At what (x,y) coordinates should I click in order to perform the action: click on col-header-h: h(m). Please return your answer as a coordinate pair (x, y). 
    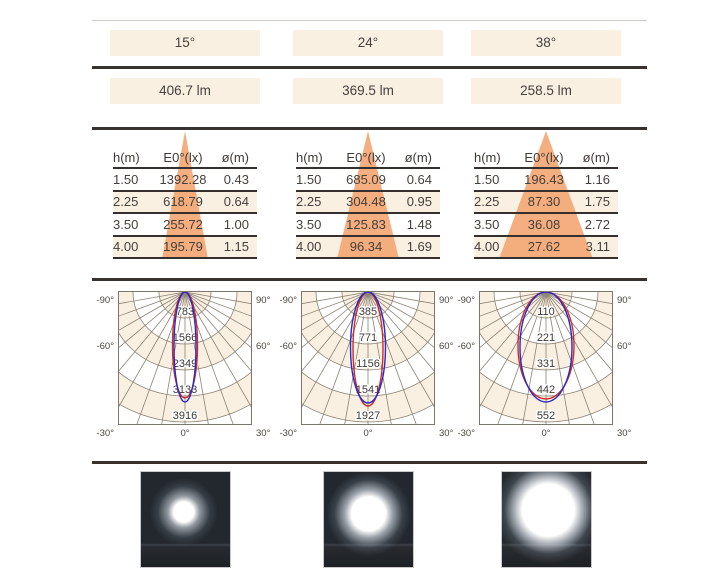
    Looking at the image, I should click on (487, 157).